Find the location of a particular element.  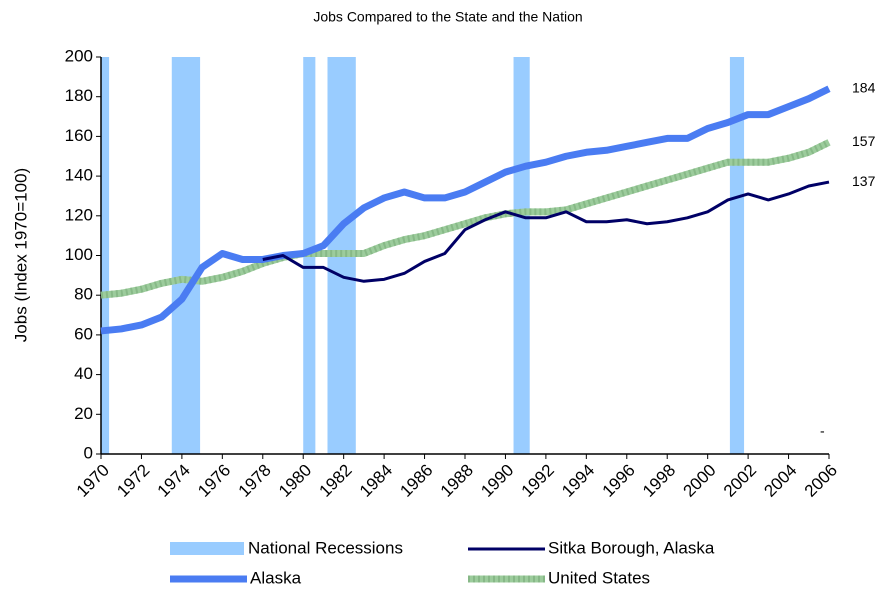

y-tick-label: 0 is located at coordinates (88, 452).